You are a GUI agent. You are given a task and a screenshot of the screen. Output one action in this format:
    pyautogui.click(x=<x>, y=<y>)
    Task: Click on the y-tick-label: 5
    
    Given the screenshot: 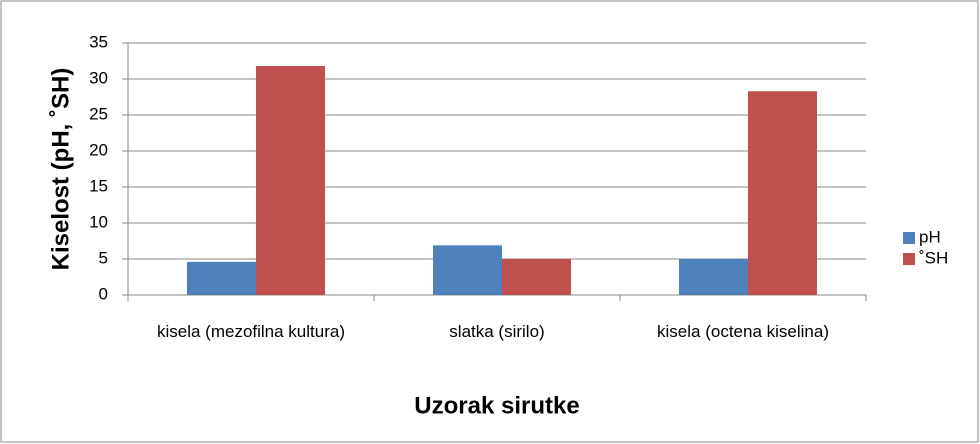 What is the action you would take?
    pyautogui.click(x=103, y=257)
    